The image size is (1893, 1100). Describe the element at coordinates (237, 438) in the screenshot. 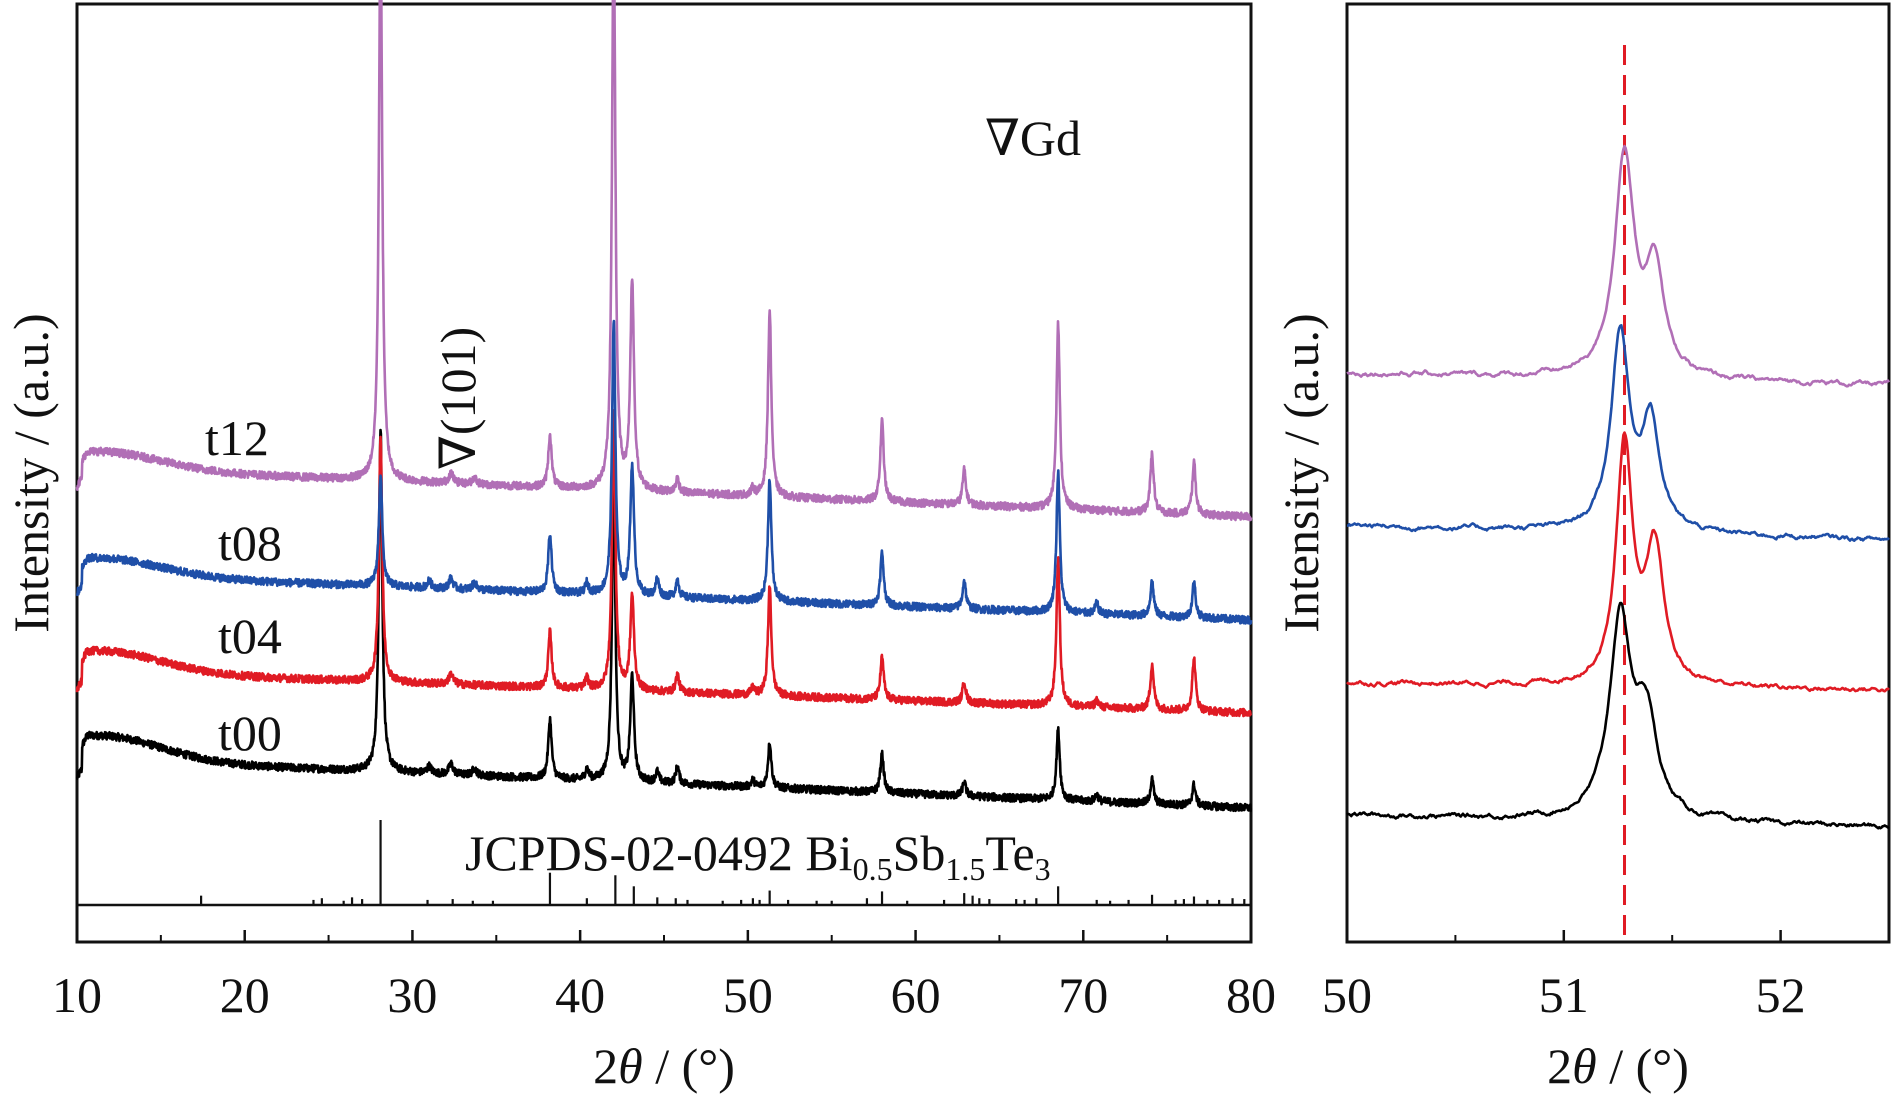

I see `series-label-t12: t12` at that location.